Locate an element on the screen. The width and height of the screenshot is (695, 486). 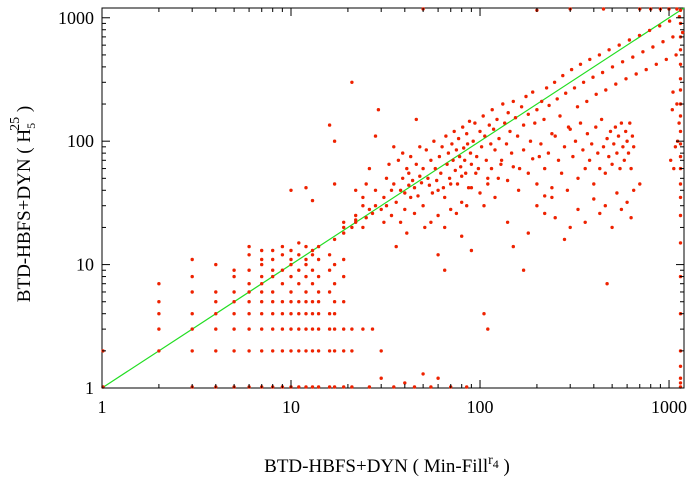
y-axis-label-sub: 5 is located at coordinates (31, 126).